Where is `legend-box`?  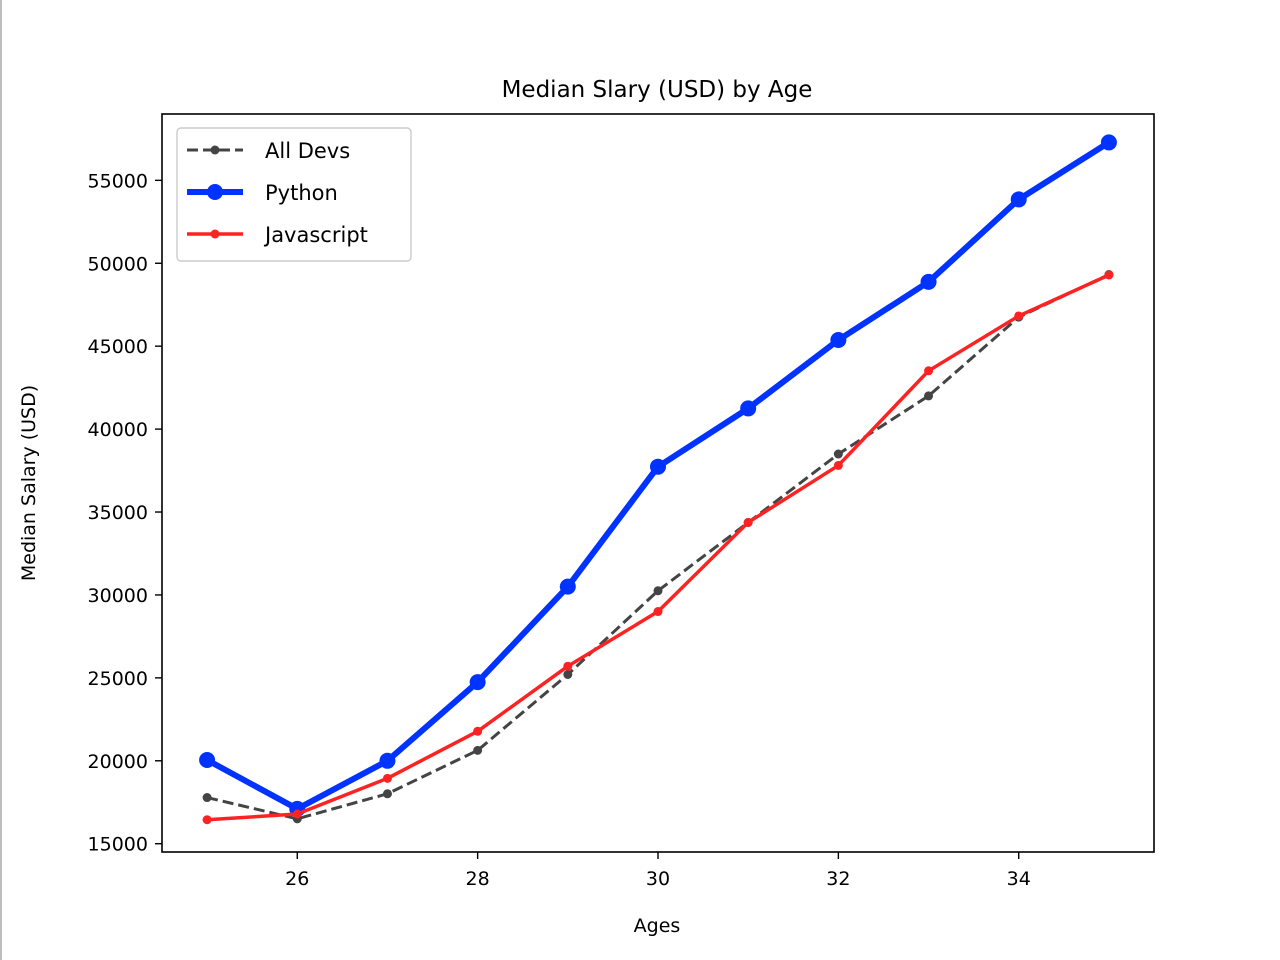
legend-box is located at coordinates (294, 194).